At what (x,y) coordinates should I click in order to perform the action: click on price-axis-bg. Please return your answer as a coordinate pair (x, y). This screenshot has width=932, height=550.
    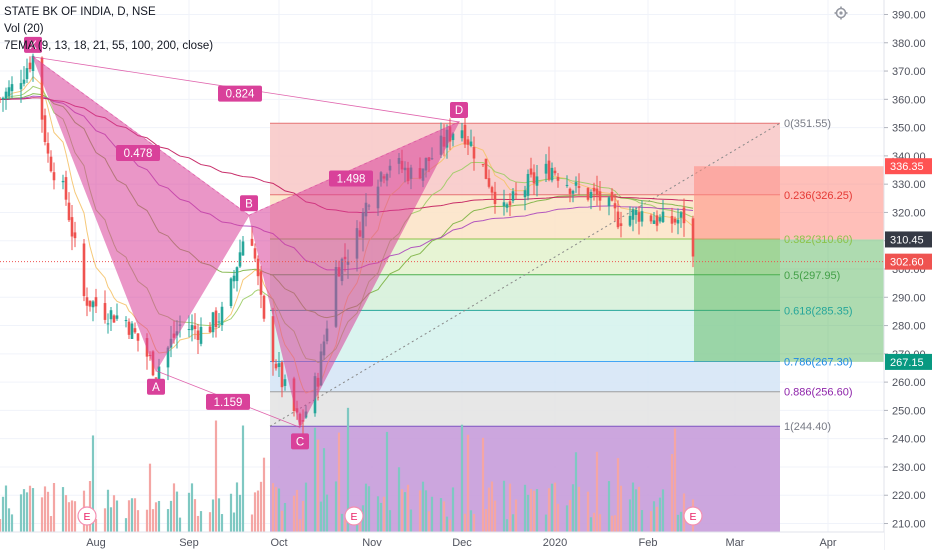
    Looking at the image, I should click on (908, 275).